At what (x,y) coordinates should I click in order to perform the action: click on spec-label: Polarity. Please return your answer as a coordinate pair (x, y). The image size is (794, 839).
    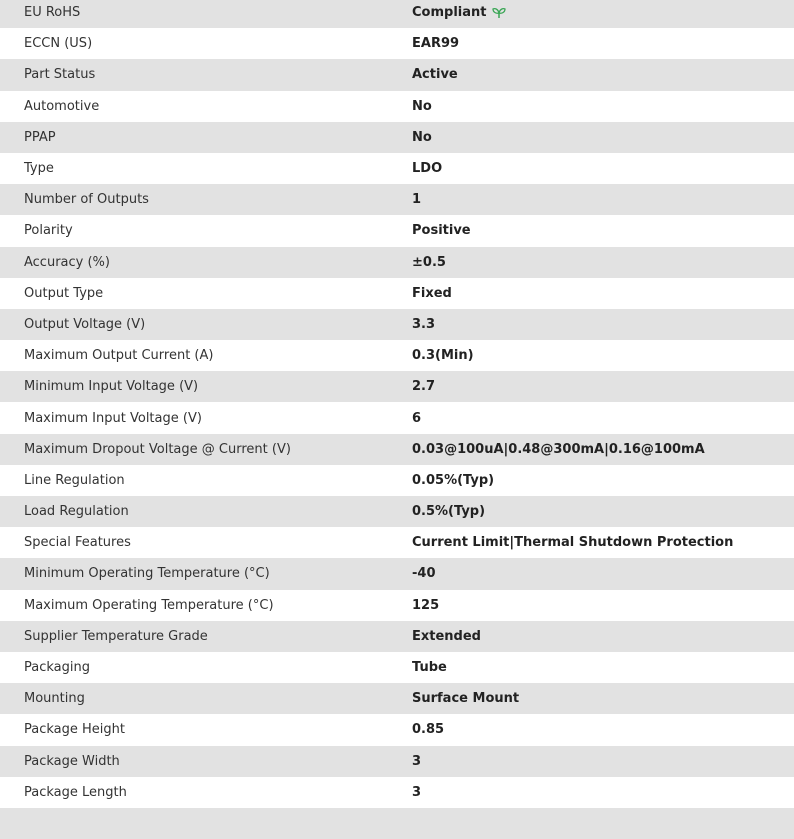
    Looking at the image, I should click on (48, 231).